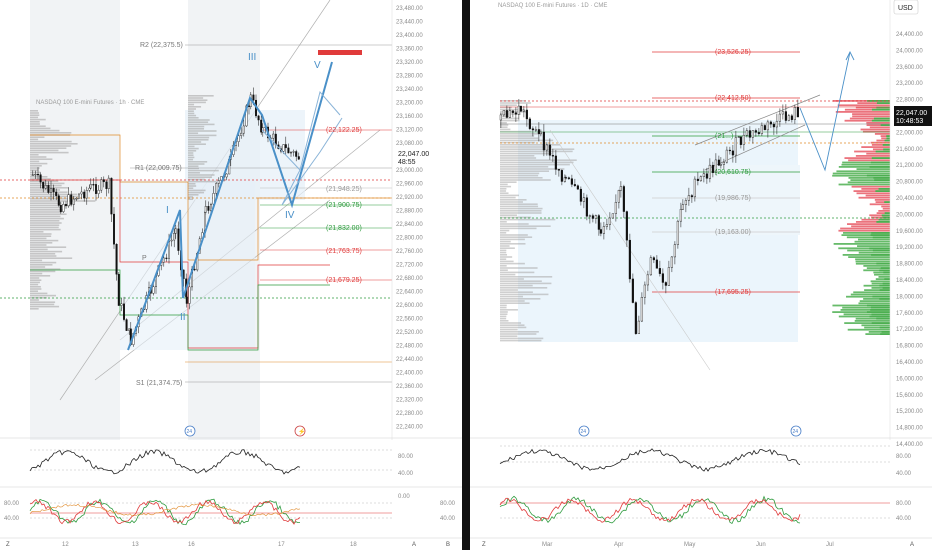 The height and width of the screenshot is (550, 932). I want to click on time-label: 12, so click(65, 545).